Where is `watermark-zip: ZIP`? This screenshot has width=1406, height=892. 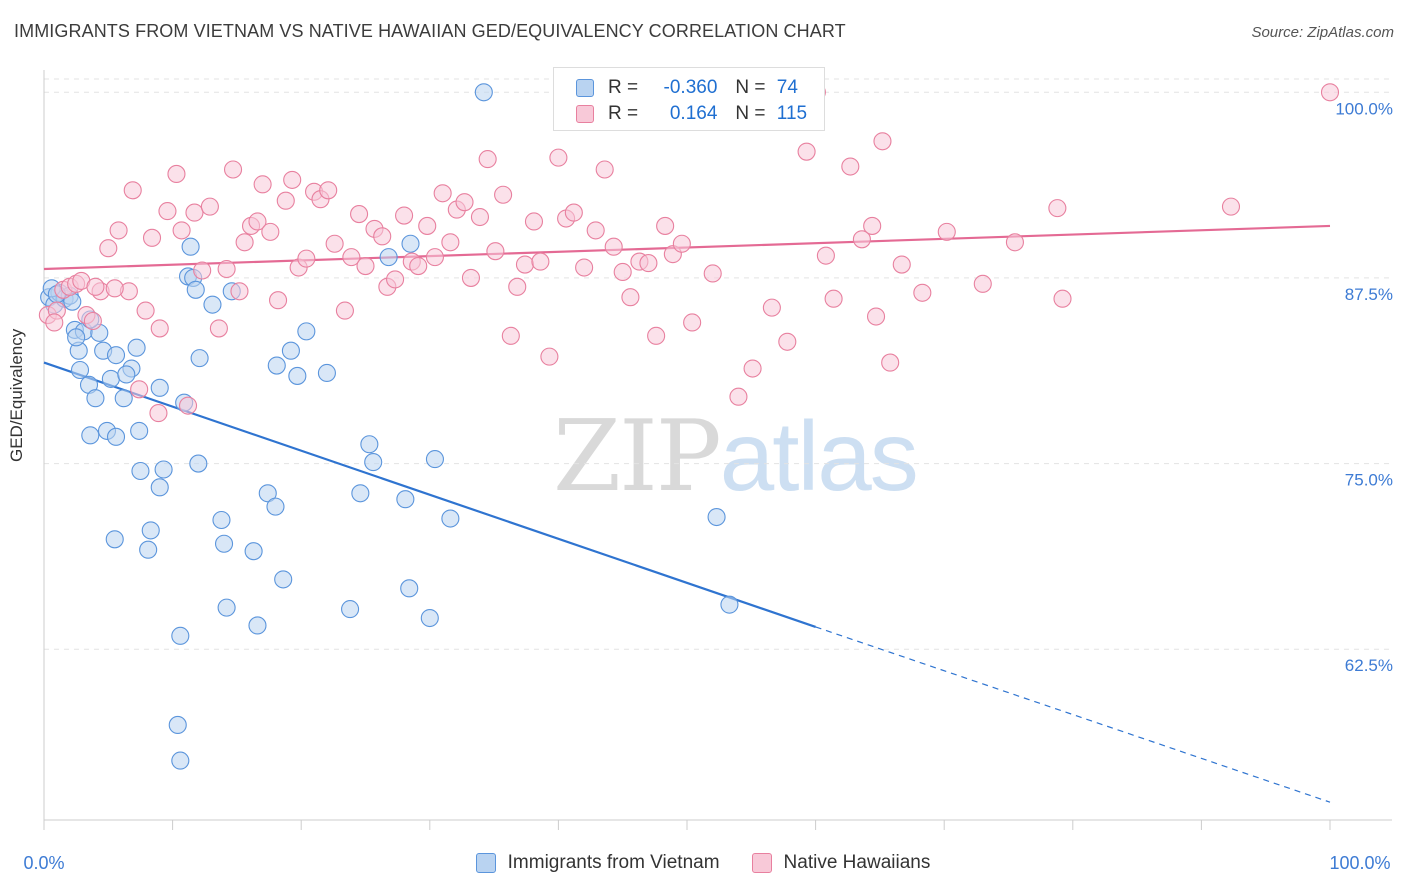 watermark-zip: ZIP is located at coordinates (637, 457).